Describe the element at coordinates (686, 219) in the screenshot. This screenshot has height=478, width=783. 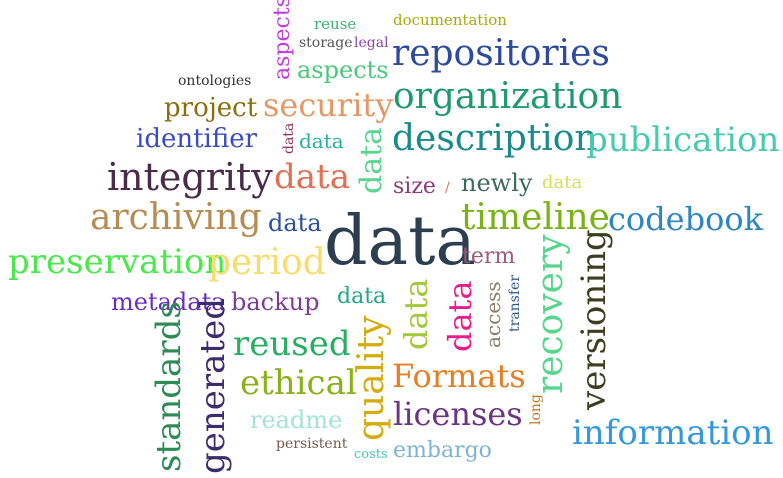
I see `word-codebook: codebook` at that location.